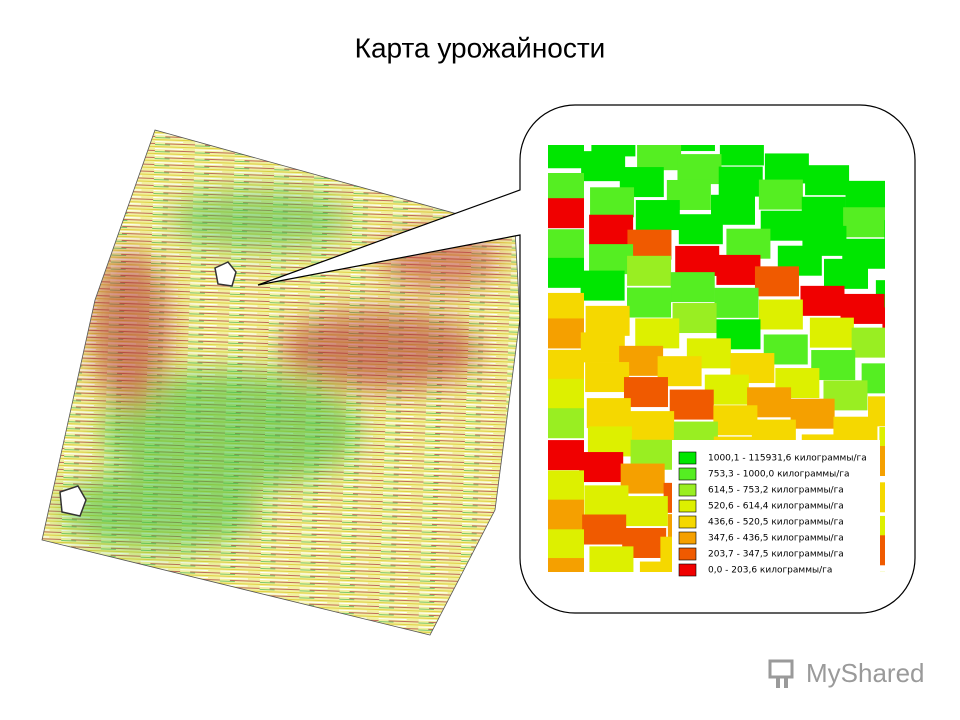 Image resolution: width=960 pixels, height=720 pixels. Describe the element at coordinates (776, 523) in the screenshot. I see `legend-label: 436,6 - 520,5 килограммы/га` at that location.